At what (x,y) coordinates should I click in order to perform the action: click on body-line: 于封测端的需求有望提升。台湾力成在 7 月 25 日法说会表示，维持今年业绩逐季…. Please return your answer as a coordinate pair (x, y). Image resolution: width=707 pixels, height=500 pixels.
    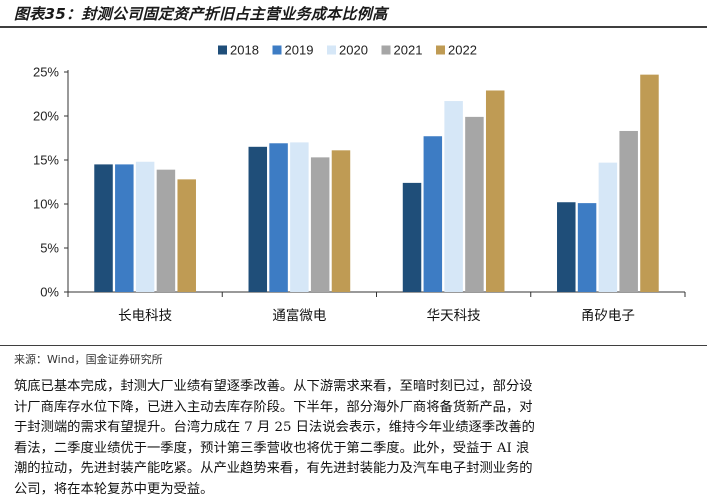
    Looking at the image, I should click on (354, 428).